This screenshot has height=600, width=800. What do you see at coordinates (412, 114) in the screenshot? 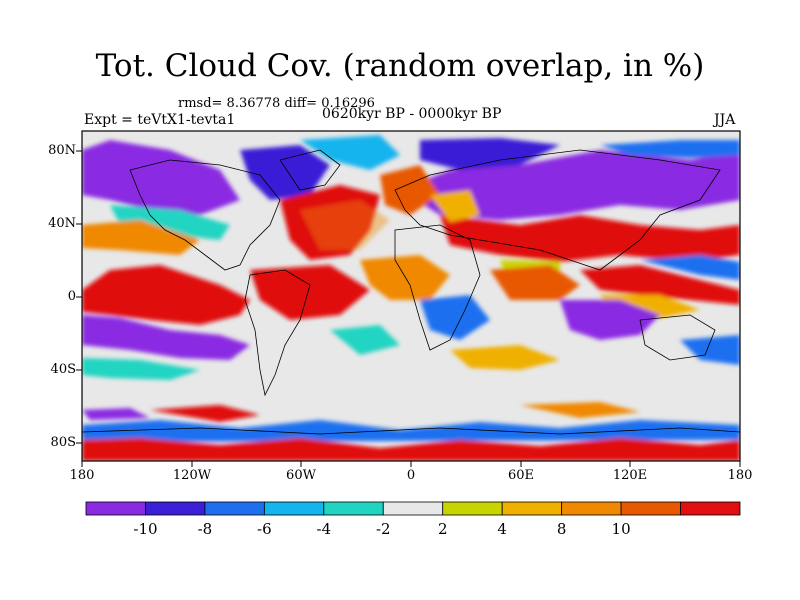
I see `period-label: 0620kyr BP - 0000kyr BP` at bounding box center [412, 114].